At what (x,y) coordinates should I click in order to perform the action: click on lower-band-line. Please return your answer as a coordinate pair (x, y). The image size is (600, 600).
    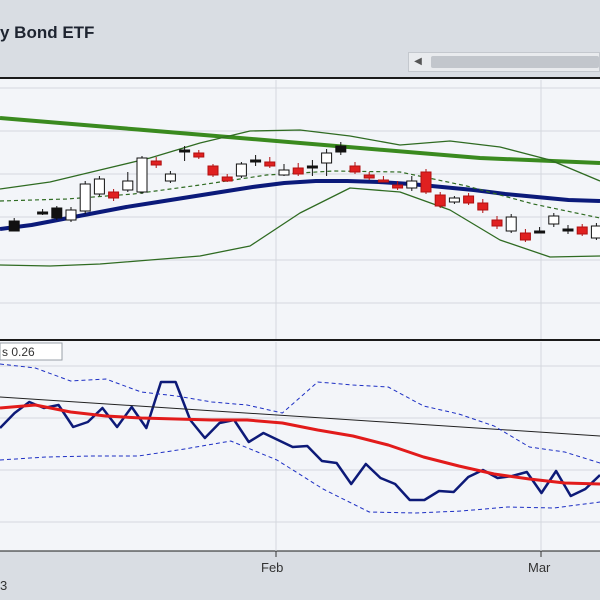
    Looking at the image, I should click on (300, 227).